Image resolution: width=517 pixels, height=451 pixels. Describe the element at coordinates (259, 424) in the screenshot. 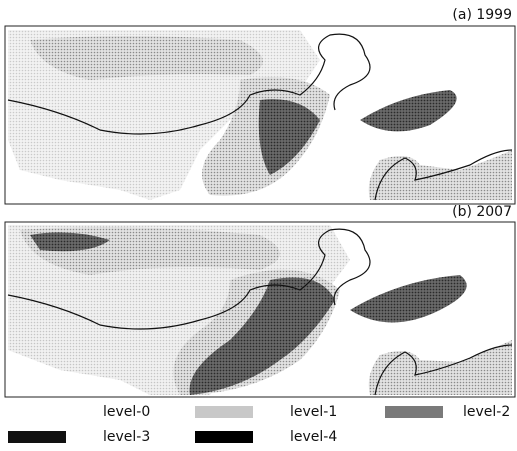

I see `legend: level-0 level-1 level-2 level-3 level-4` at that location.